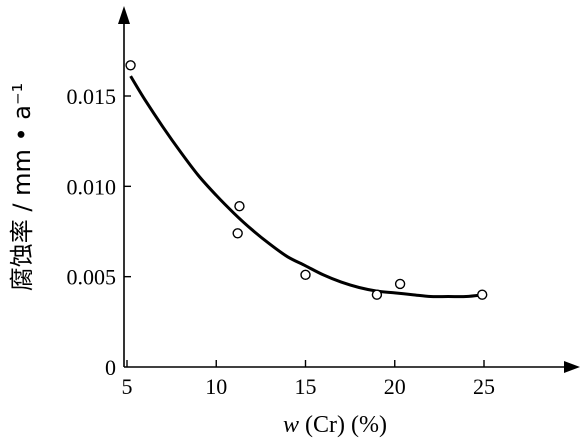  I want to click on y-tick-label: 0.010, so click(92, 186).